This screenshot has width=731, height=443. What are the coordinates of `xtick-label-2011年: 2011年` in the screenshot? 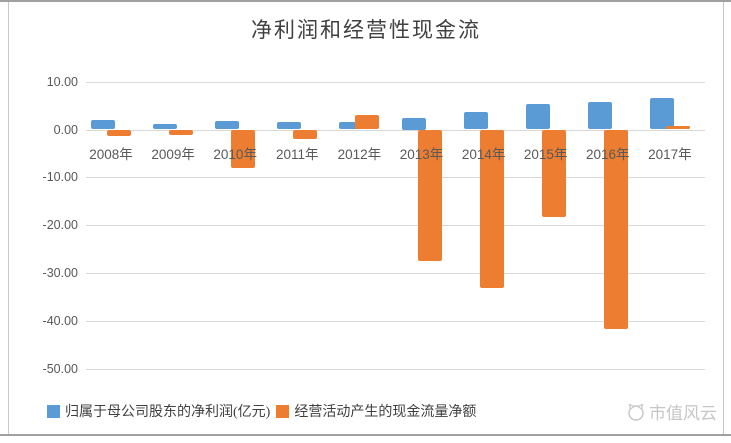 It's located at (297, 154).